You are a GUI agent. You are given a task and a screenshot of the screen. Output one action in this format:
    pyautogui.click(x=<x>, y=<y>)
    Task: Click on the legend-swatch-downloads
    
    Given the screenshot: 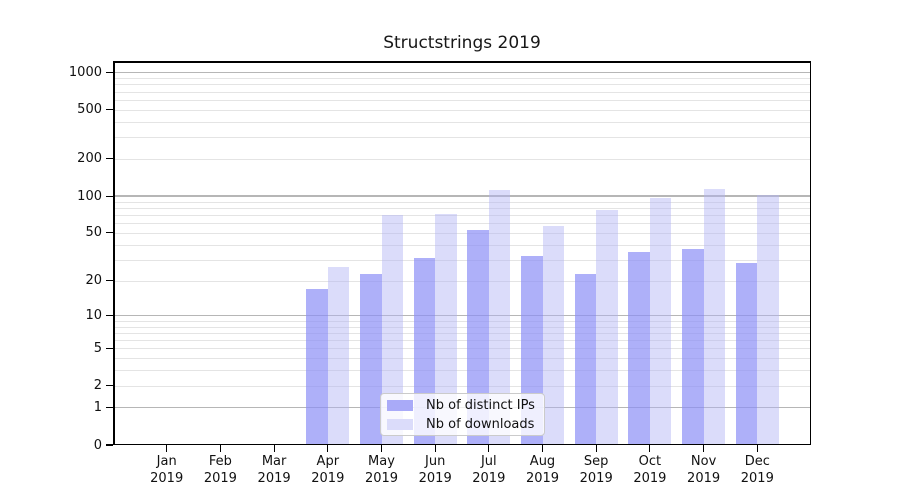 What is the action you would take?
    pyautogui.click(x=400, y=424)
    